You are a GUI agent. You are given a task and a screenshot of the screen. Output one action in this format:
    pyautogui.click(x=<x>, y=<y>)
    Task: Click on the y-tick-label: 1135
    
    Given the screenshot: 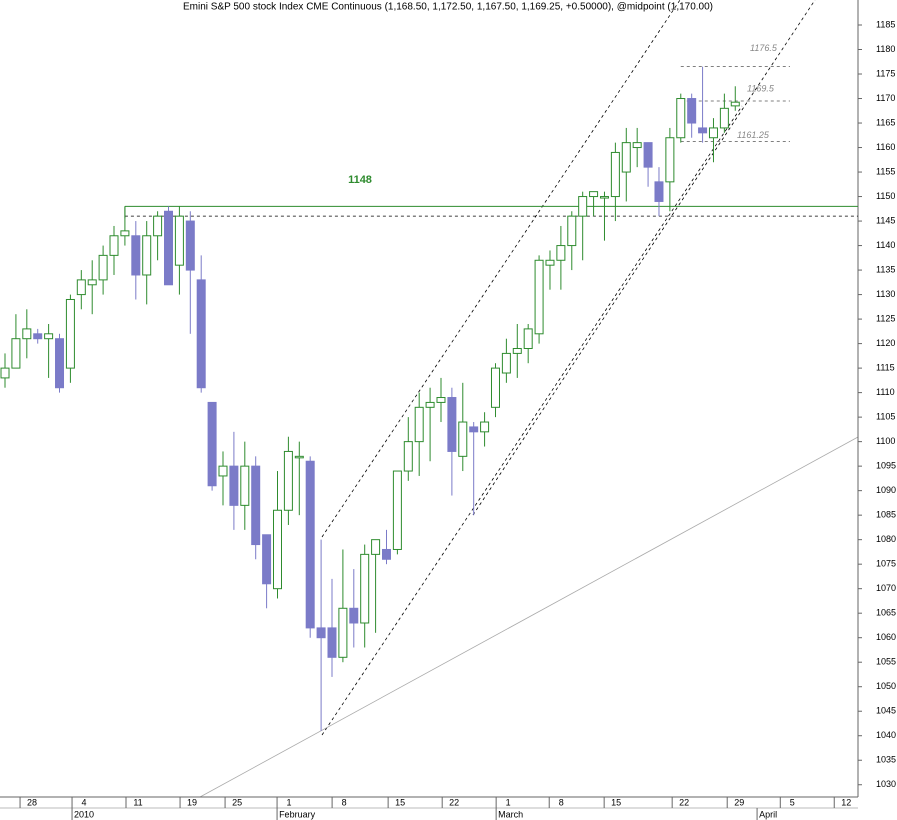 What is the action you would take?
    pyautogui.click(x=885, y=269)
    